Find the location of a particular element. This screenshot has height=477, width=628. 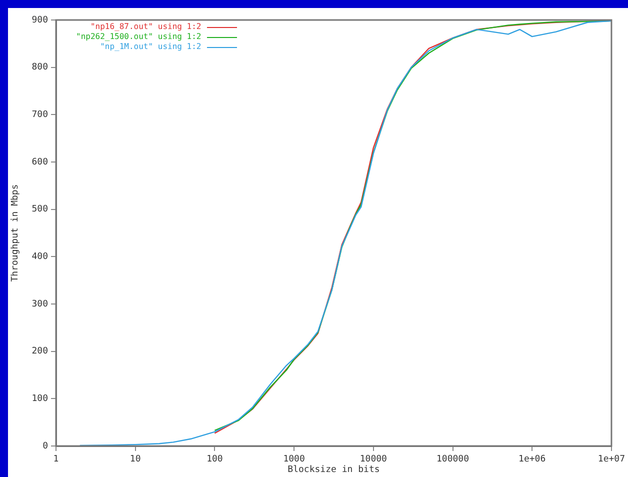

legend-label: "np16_87.out" using 1:2 is located at coordinates (146, 27).